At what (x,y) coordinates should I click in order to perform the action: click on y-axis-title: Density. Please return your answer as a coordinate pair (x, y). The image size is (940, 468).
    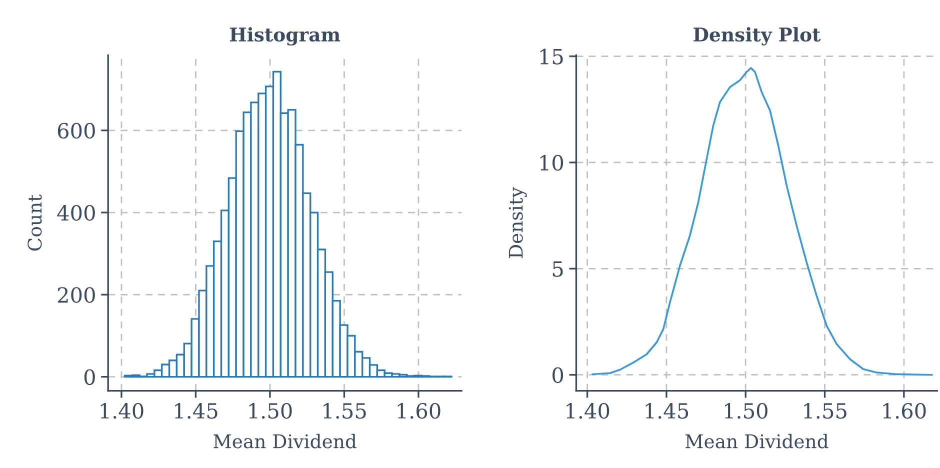
    Looking at the image, I should click on (517, 222).